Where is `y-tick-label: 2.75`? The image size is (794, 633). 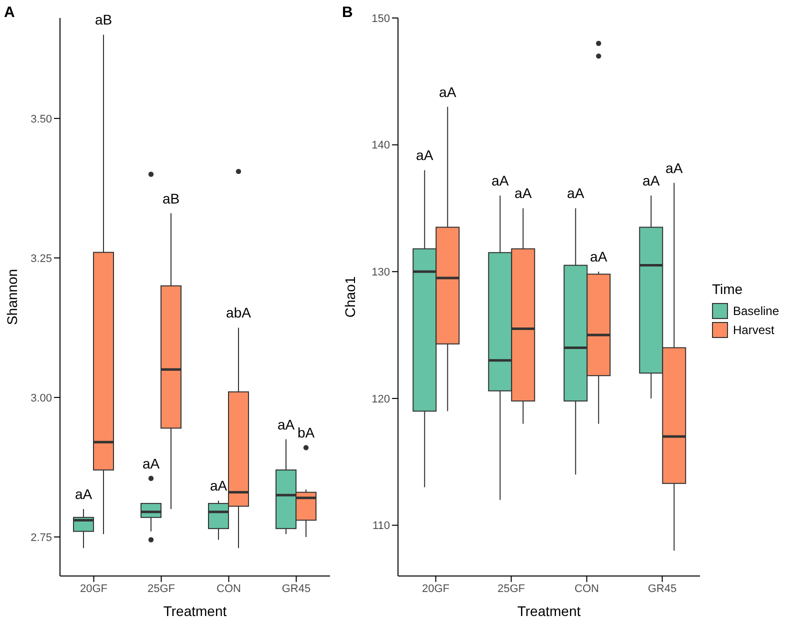 y-tick-label: 2.75 is located at coordinates (41, 538).